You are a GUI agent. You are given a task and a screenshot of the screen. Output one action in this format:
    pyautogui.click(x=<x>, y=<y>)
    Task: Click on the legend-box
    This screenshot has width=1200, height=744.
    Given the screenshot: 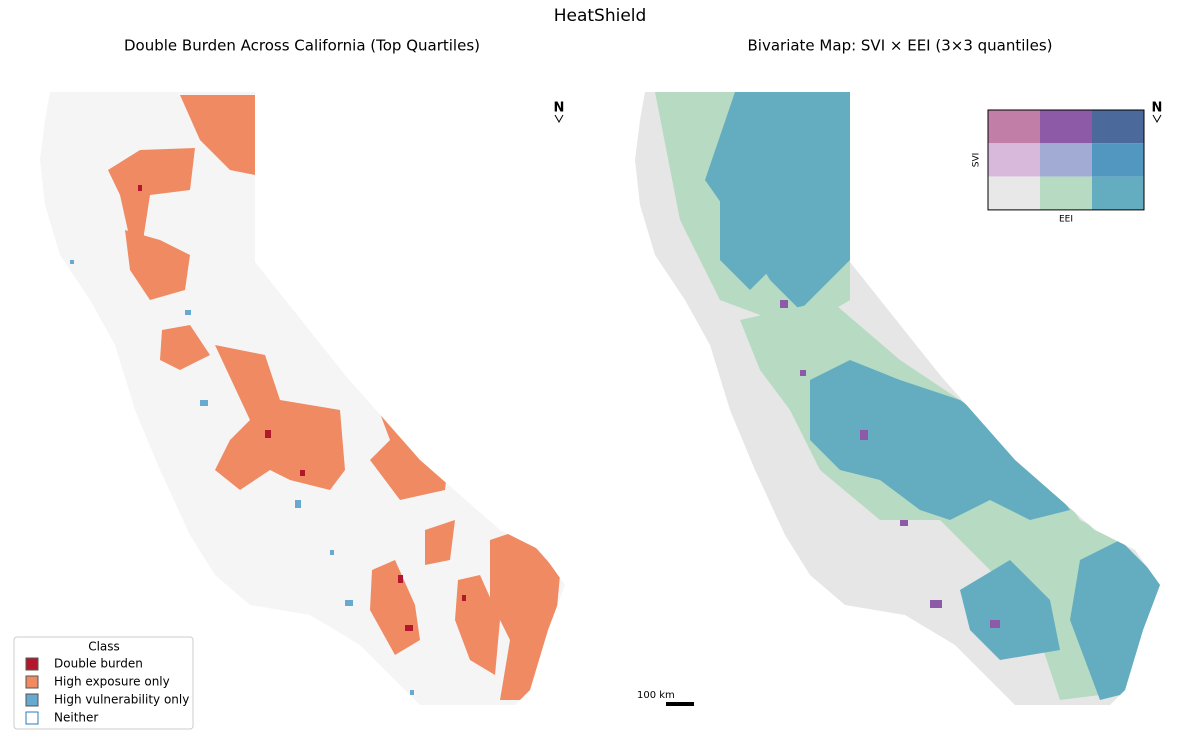 What is the action you would take?
    pyautogui.click(x=103, y=683)
    